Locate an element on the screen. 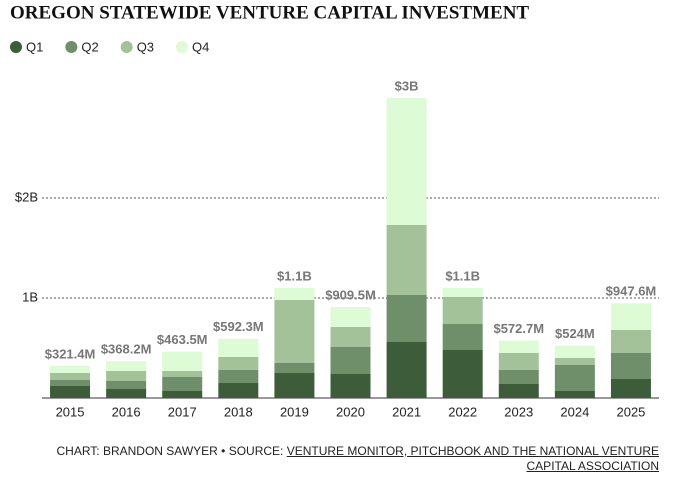  x-tick-label: 2024 is located at coordinates (574, 411).